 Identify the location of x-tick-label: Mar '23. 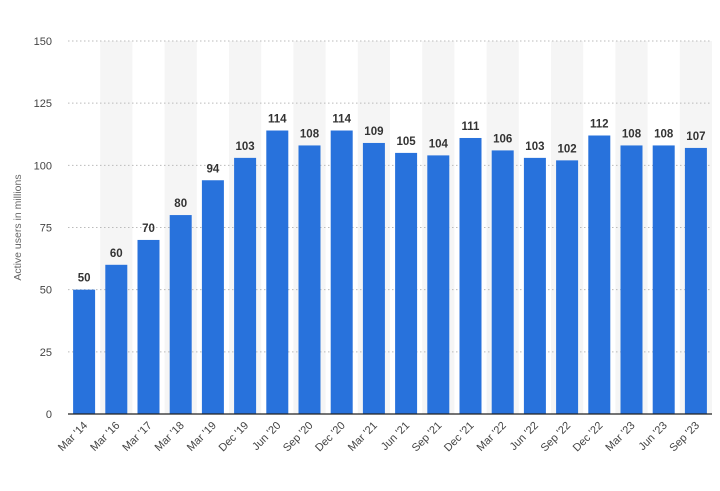
(620, 437).